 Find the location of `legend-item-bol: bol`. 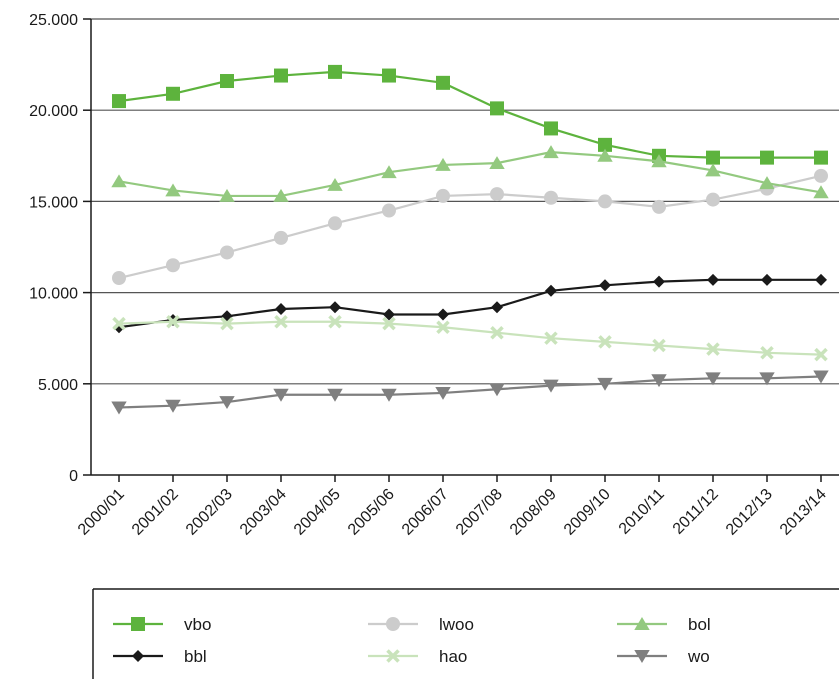

legend-item-bol: bol is located at coordinates (664, 624).